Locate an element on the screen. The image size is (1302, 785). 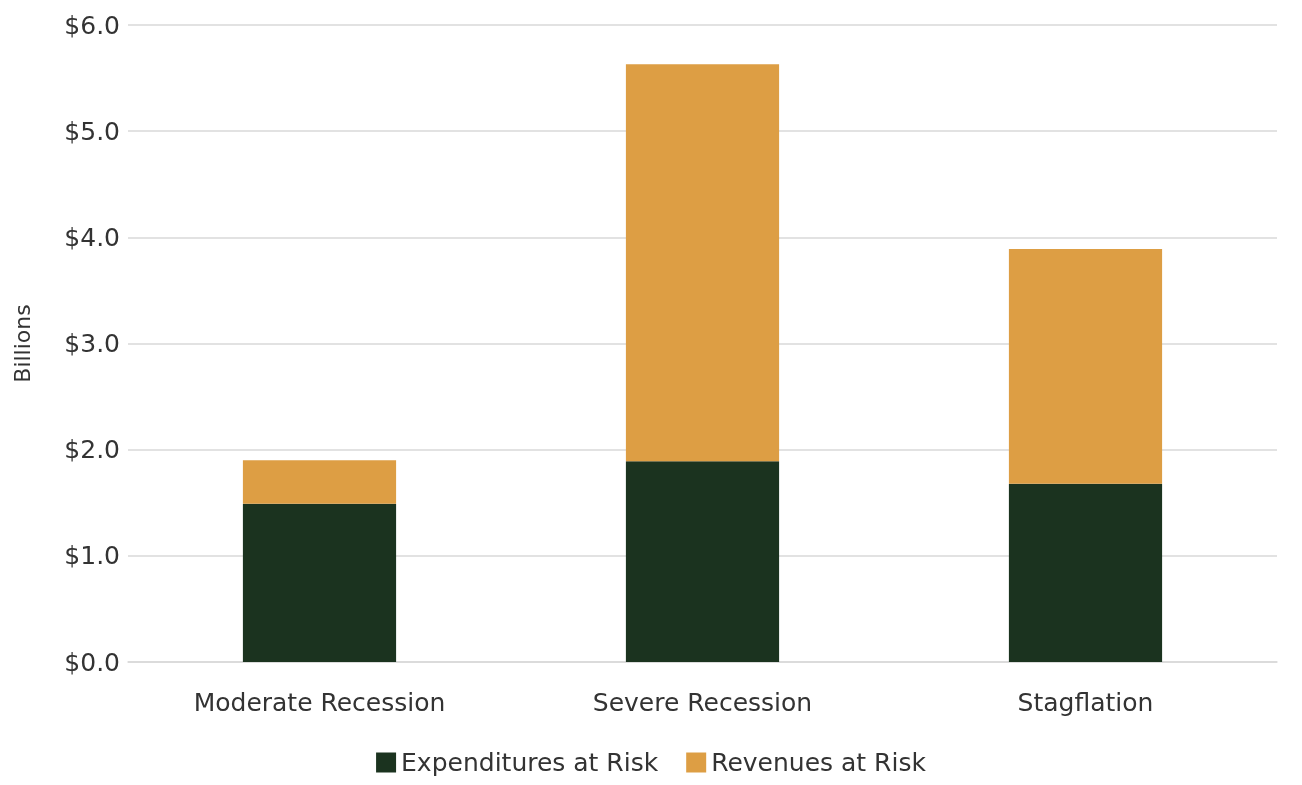
y-tick-label: $1.0 is located at coordinates (92, 556).